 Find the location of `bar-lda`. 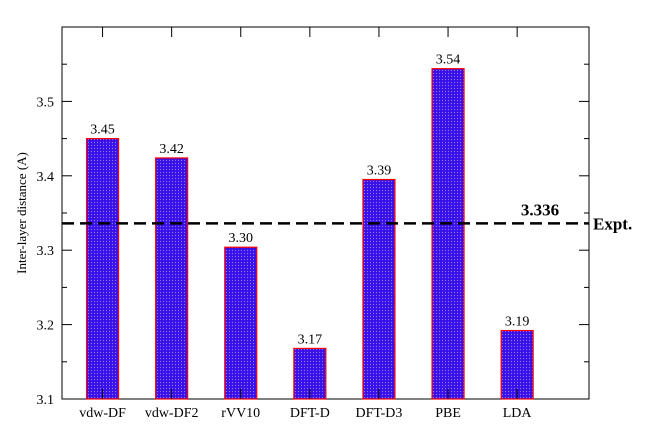

bar-lda is located at coordinates (517, 364).